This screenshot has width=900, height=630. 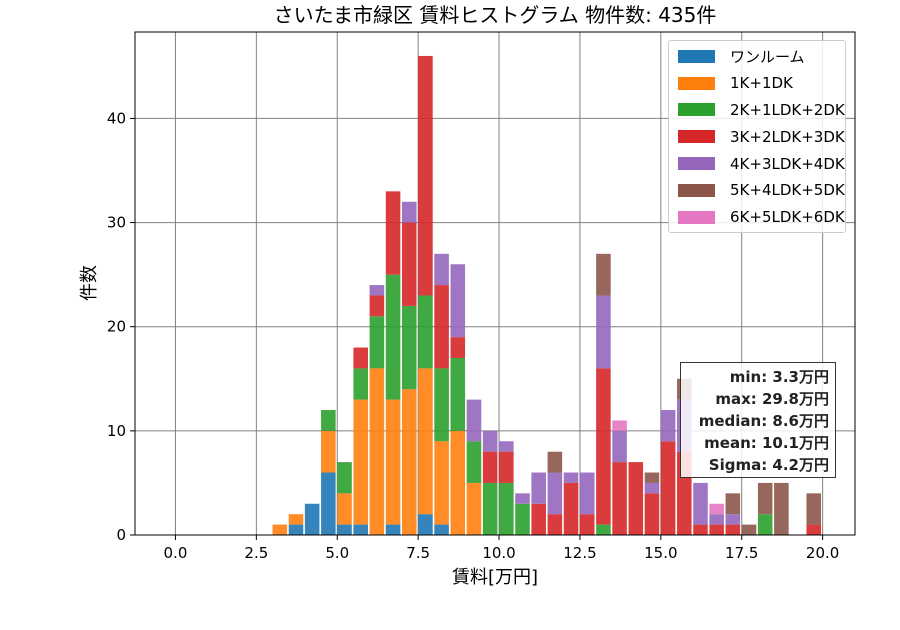 I want to click on legend-item: 5K+4LDK+5DK, so click(x=757, y=190).